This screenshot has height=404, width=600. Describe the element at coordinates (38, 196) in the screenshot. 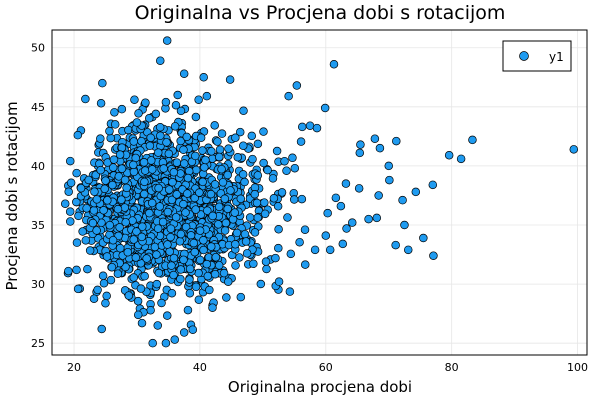

I see `y-tick-labels: 25 30 35 40 45 50` at that location.